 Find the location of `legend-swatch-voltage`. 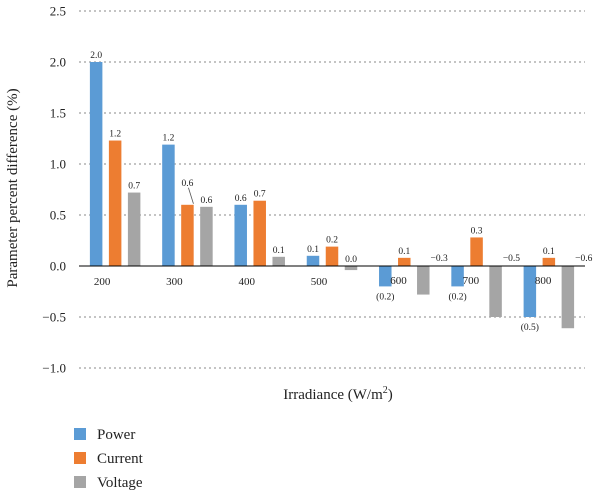

legend-swatch-voltage is located at coordinates (80, 482).